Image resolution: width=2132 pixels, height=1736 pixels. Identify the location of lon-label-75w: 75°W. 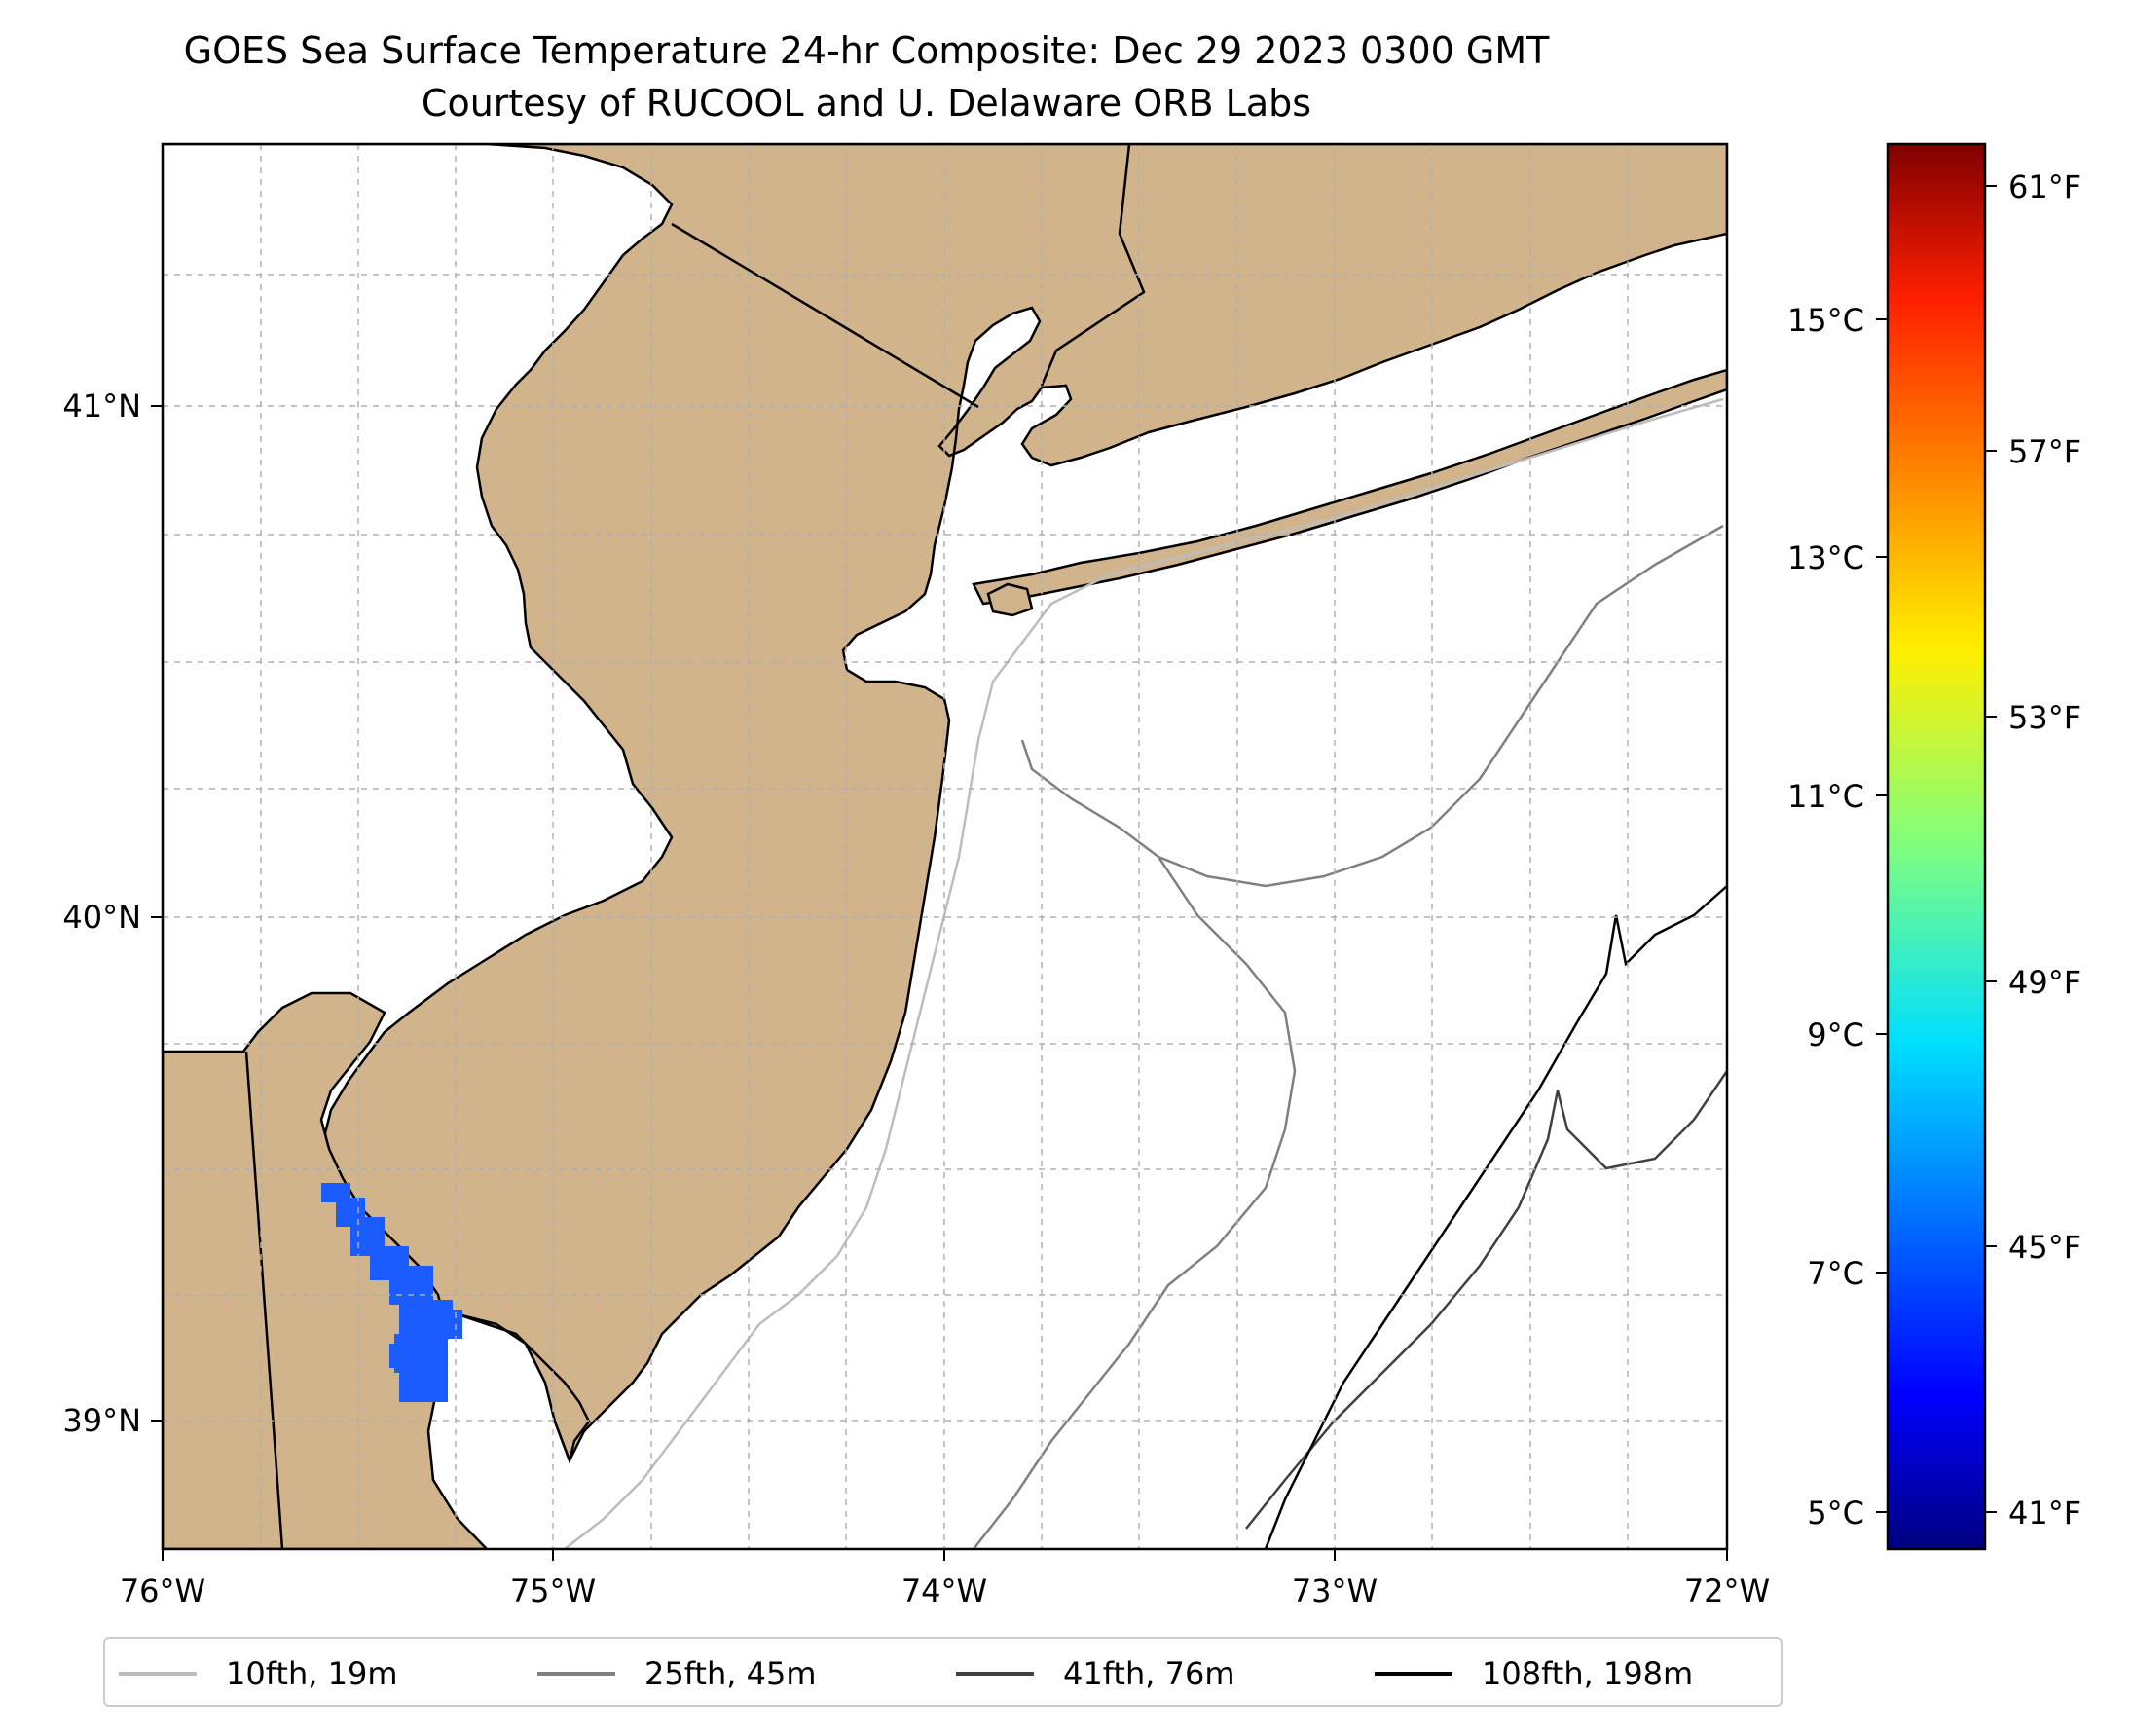
(553, 1590).